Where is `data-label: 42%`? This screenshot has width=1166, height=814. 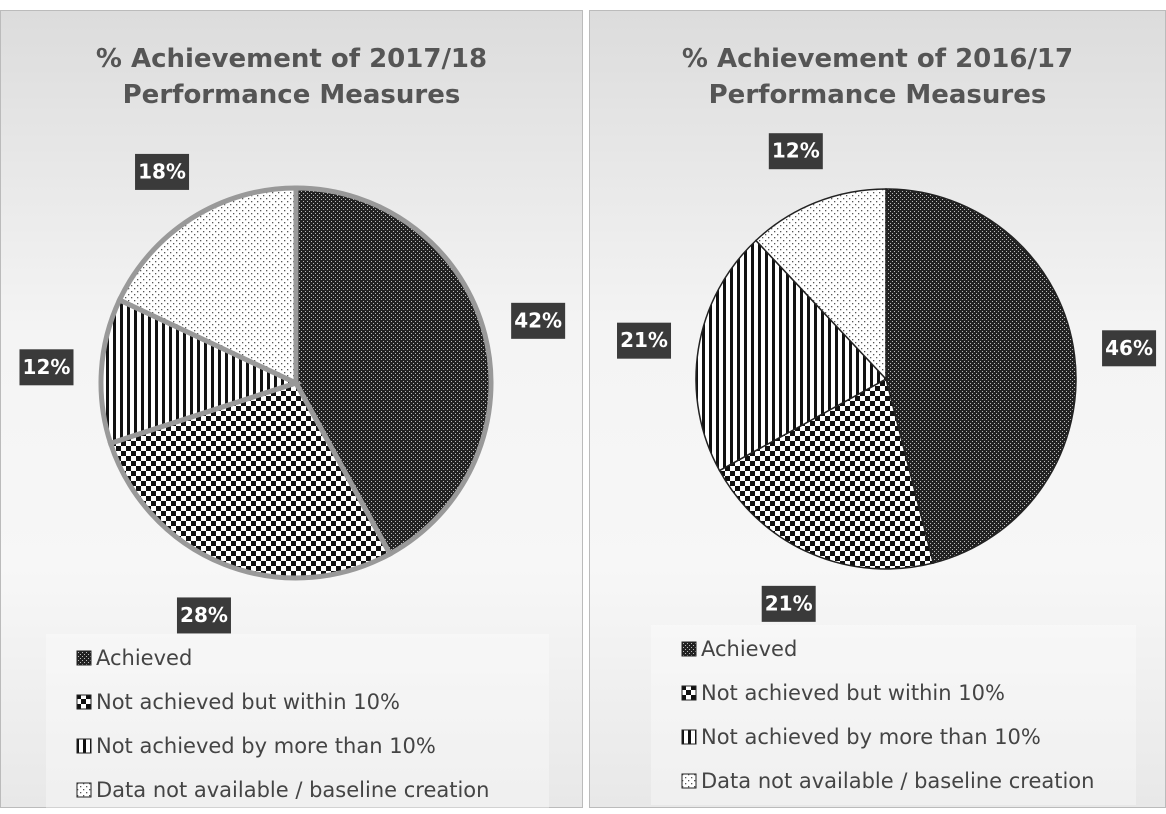
data-label: 42% is located at coordinates (538, 320).